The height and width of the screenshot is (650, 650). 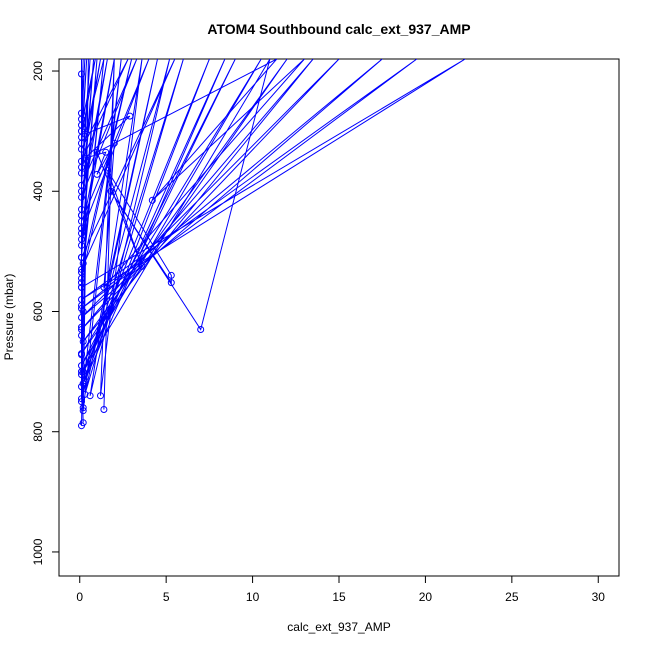 What do you see at coordinates (512, 597) in the screenshot?
I see `x-tick-label: 25` at bounding box center [512, 597].